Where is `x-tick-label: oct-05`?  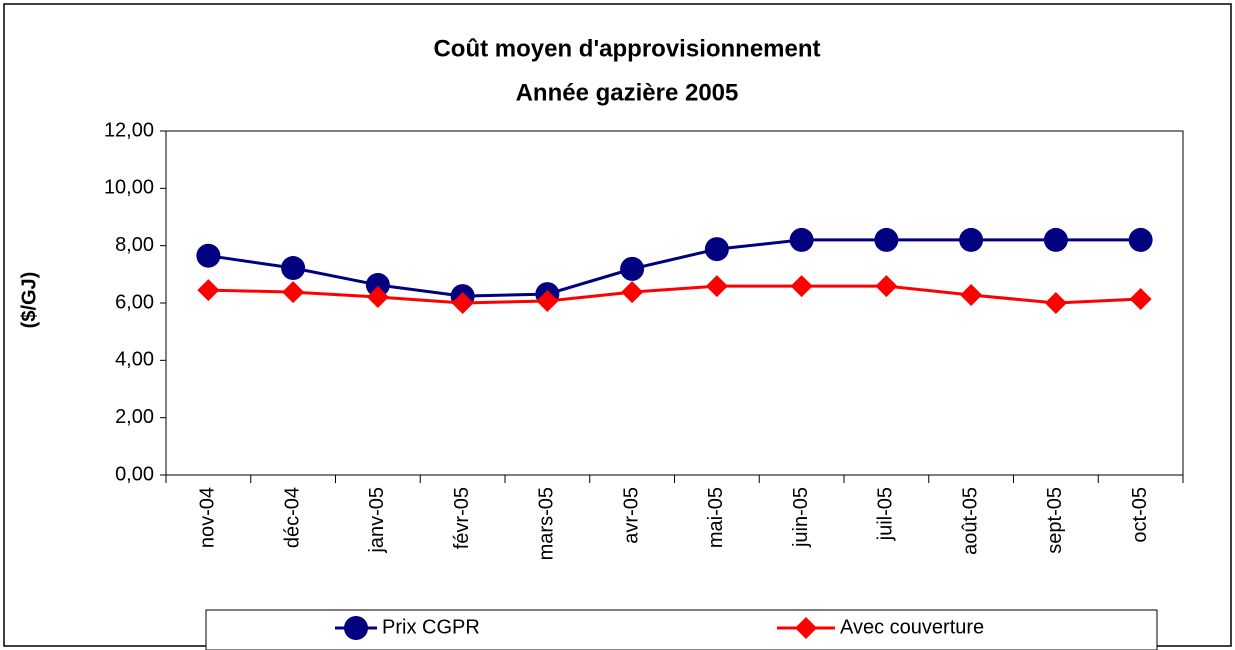 x-tick-label: oct-05 is located at coordinates (1140, 515).